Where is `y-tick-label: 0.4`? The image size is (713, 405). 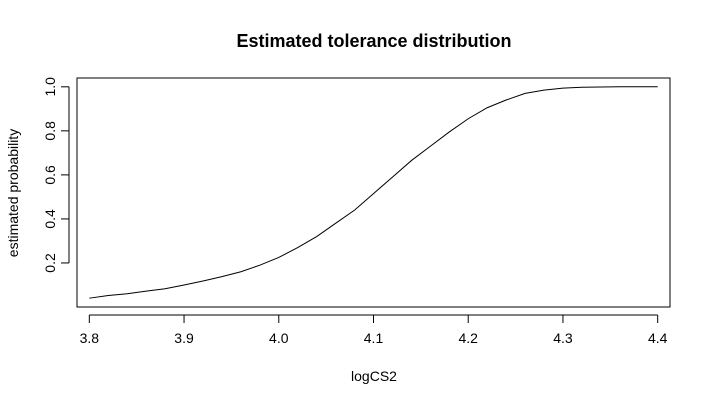
y-tick-label: 0.4 is located at coordinates (50, 219).